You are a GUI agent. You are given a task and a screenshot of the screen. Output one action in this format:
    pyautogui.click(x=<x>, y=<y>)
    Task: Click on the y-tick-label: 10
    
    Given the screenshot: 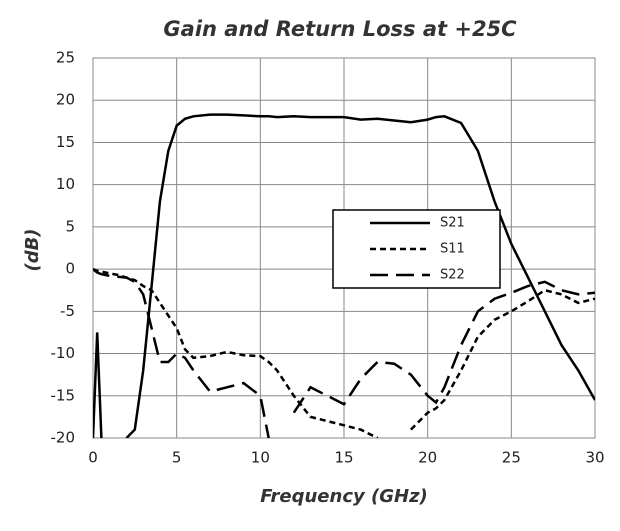 What is the action you would take?
    pyautogui.click(x=65, y=184)
    